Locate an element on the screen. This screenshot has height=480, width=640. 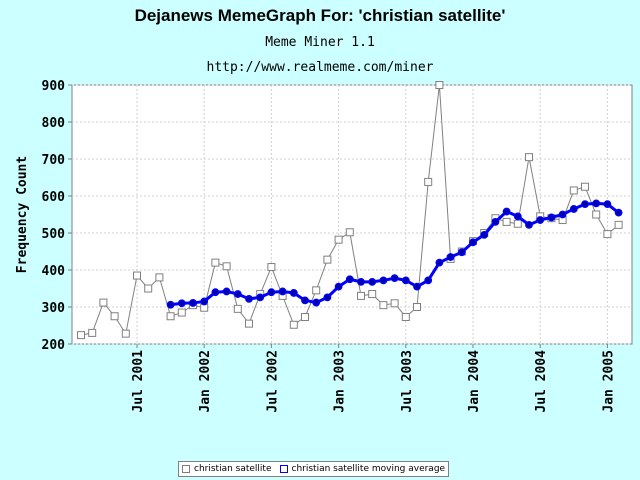
x-tick-label: Jul 2002 is located at coordinates (272, 381).